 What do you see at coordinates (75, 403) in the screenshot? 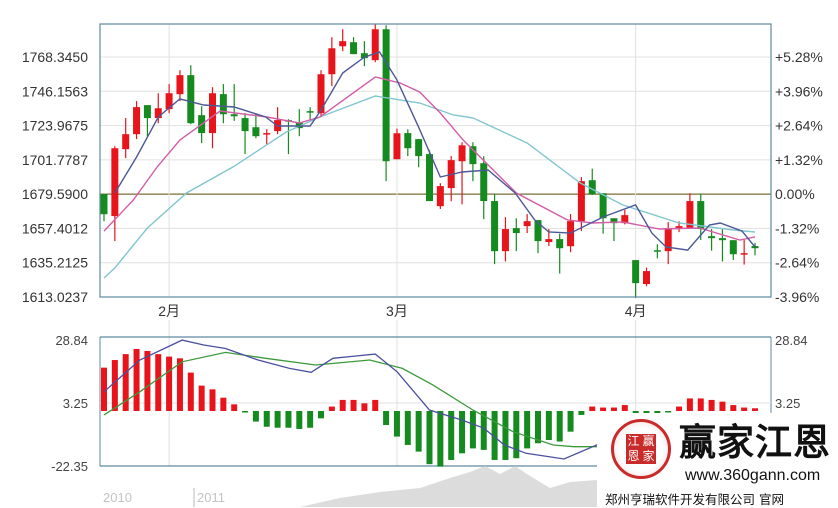
I see `macd-y-tick-label: 3.25` at bounding box center [75, 403].